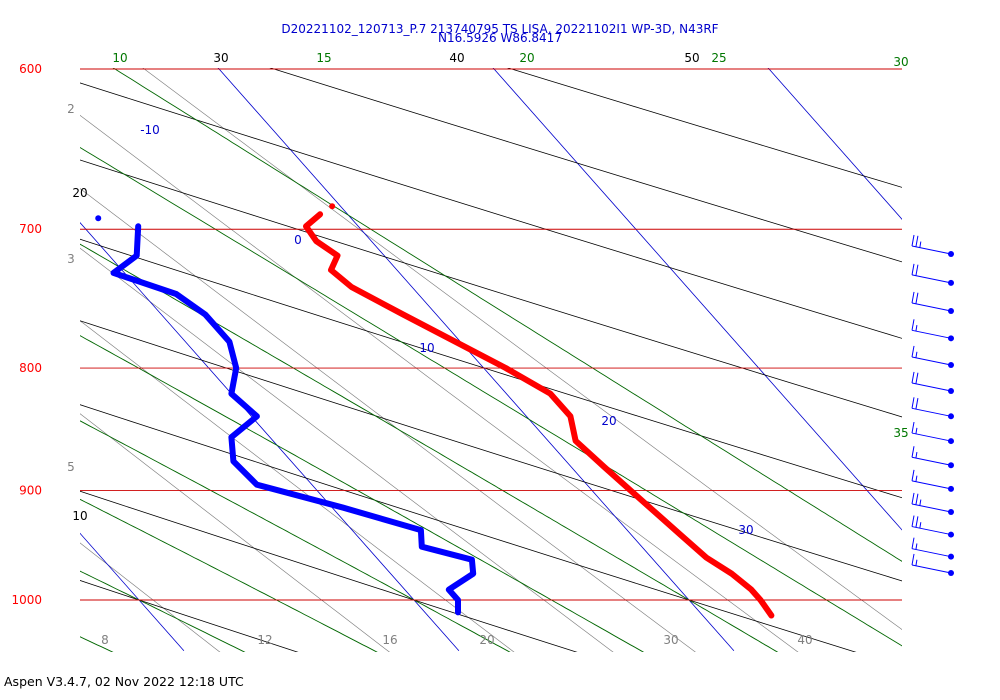 This screenshot has height=700, width=1000. I want to click on moist-adiabat-label: 20, so click(526, 58).